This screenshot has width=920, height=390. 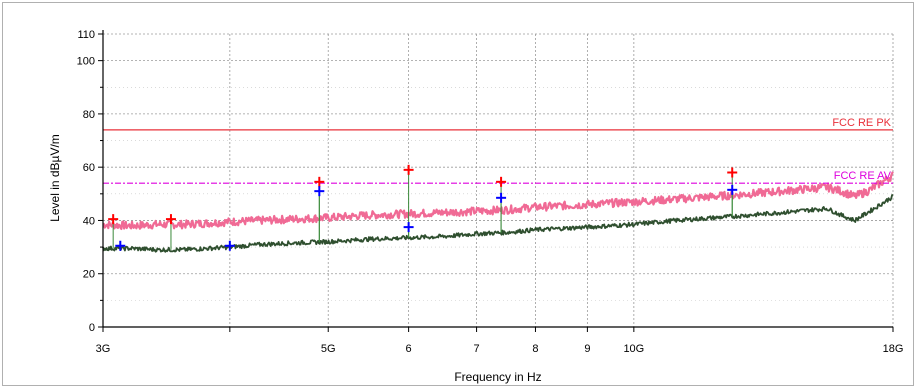 I want to click on y-tick-label: 80, so click(x=89, y=115).